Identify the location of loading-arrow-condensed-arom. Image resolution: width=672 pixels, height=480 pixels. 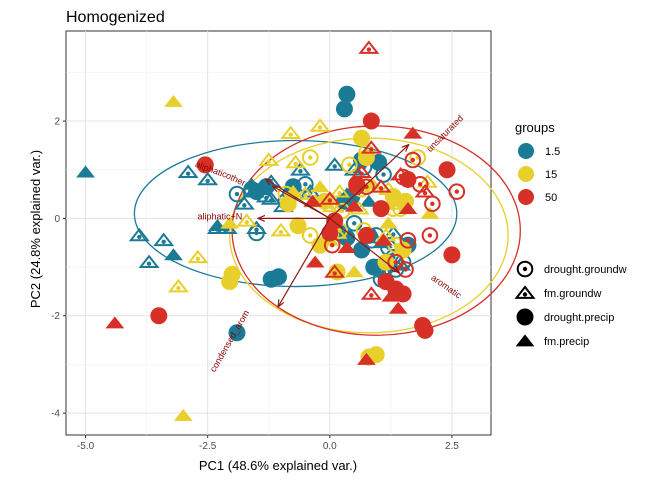
(305, 262).